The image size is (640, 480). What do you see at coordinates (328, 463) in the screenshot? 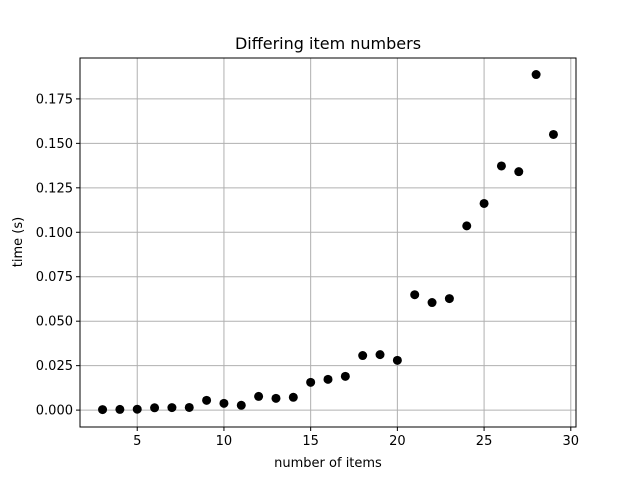
I see `x-axis-label: number of items` at bounding box center [328, 463].